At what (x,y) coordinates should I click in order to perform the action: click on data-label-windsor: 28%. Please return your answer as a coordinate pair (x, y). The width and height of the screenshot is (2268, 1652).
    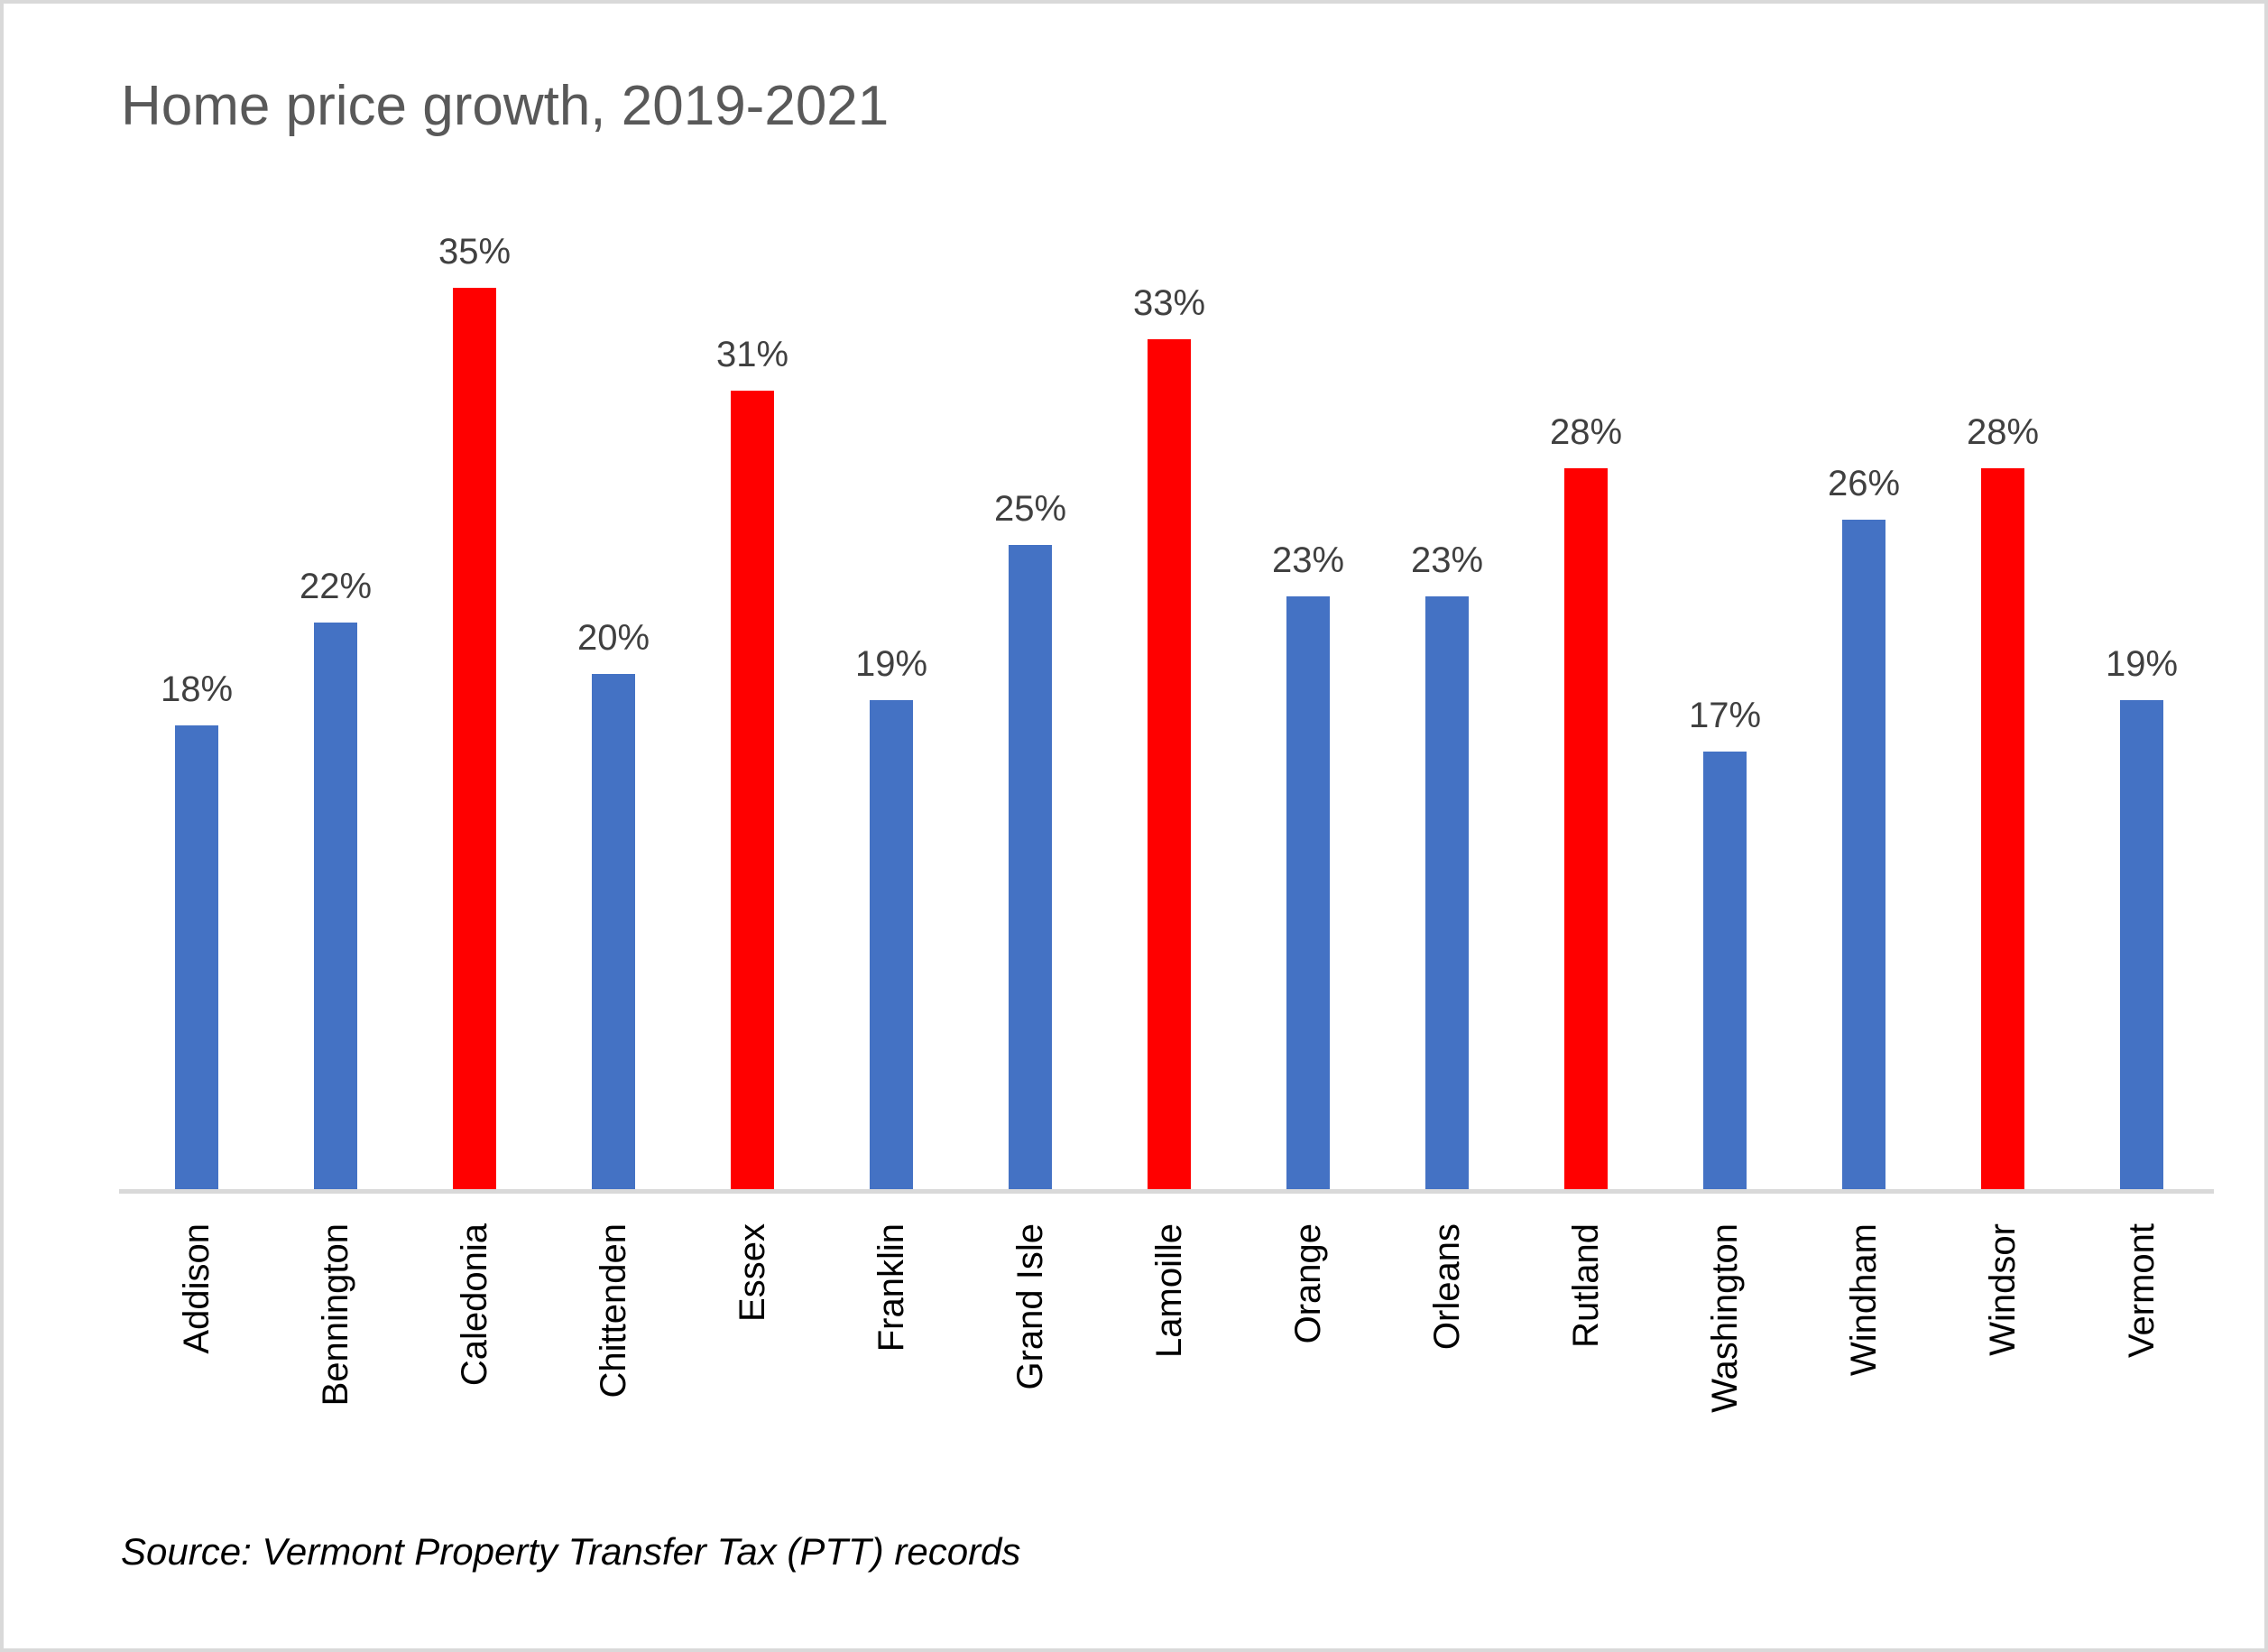
    Looking at the image, I should click on (2003, 431).